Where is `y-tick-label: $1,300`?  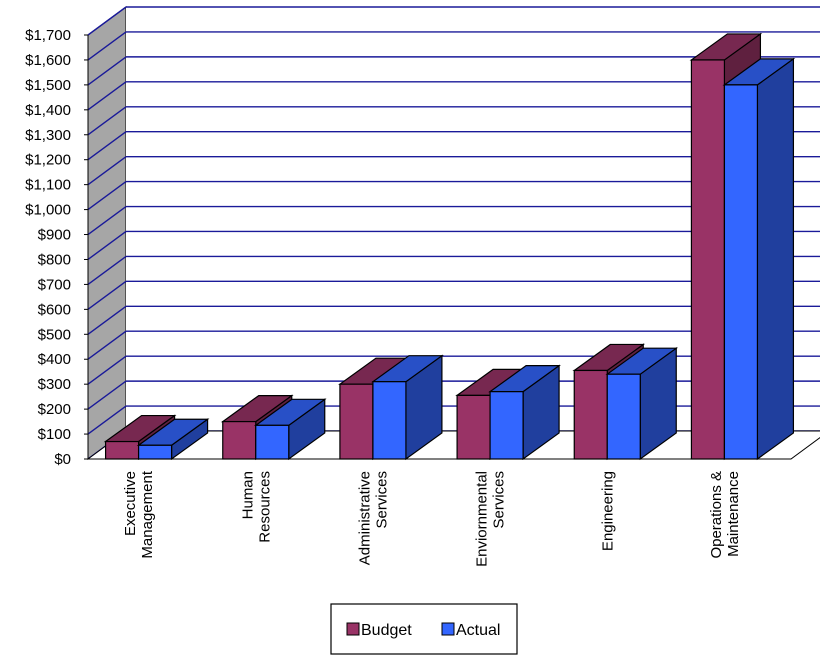
y-tick-label: $1,300 is located at coordinates (48, 135).